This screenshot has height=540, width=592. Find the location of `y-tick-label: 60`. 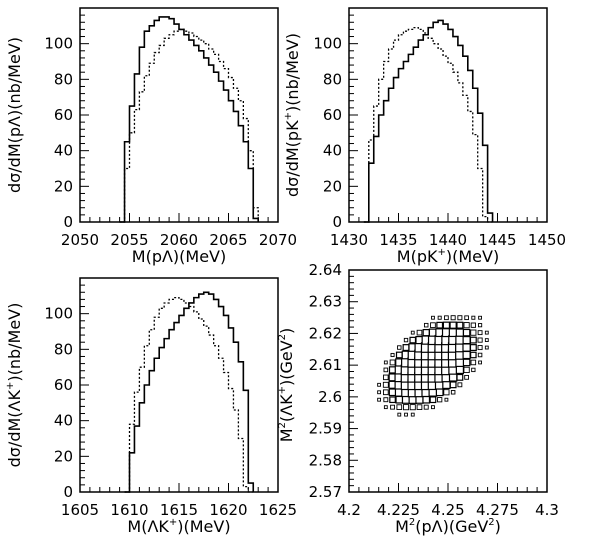

y-tick-label: 60 is located at coordinates (332, 115).